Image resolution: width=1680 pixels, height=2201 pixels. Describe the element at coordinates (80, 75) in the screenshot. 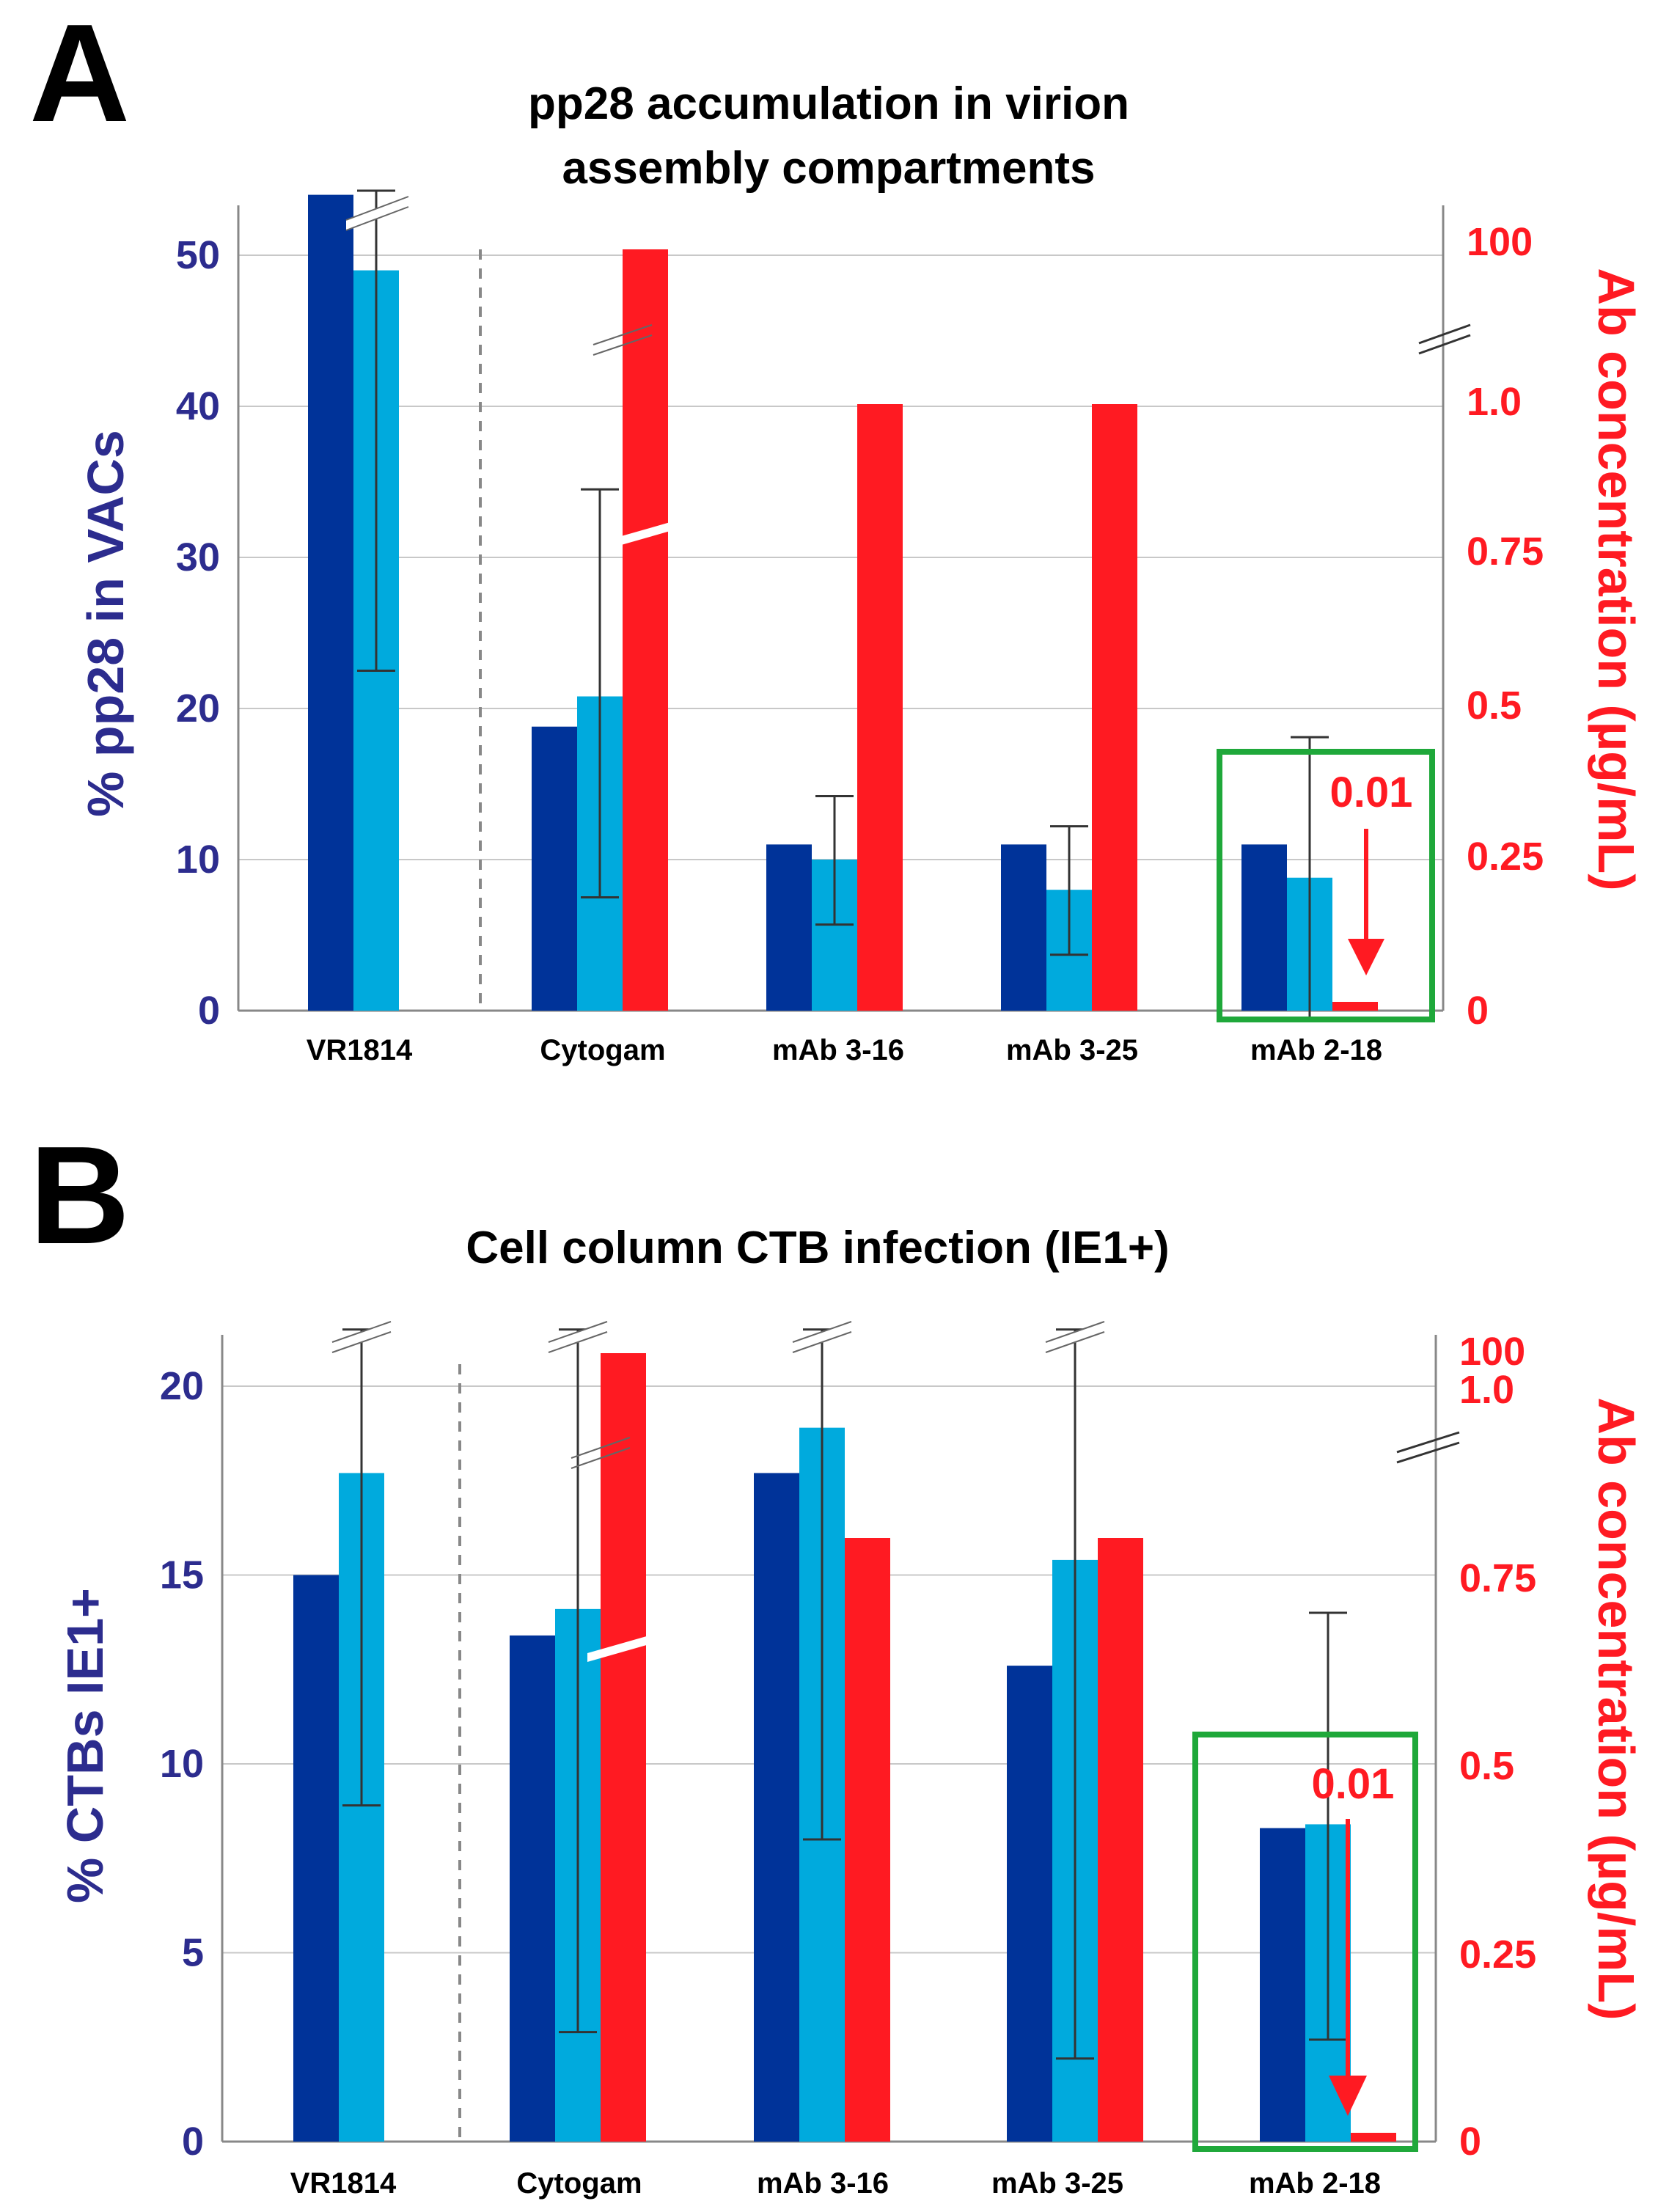

I see `panel-label-a: A` at that location.